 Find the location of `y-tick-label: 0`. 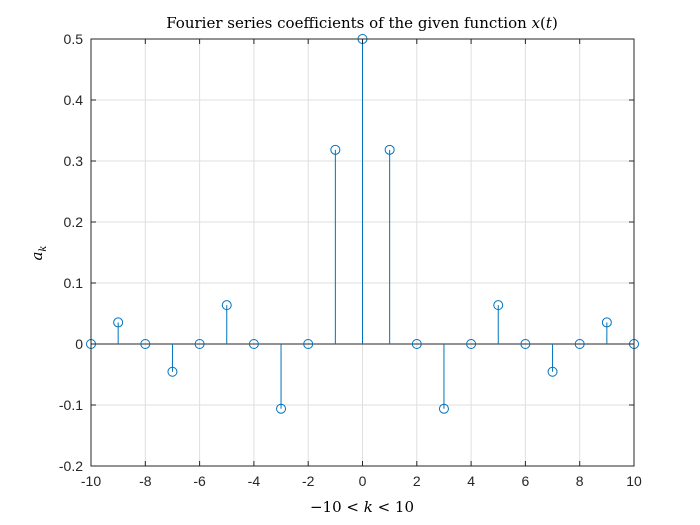

y-tick-label: 0 is located at coordinates (79, 344).